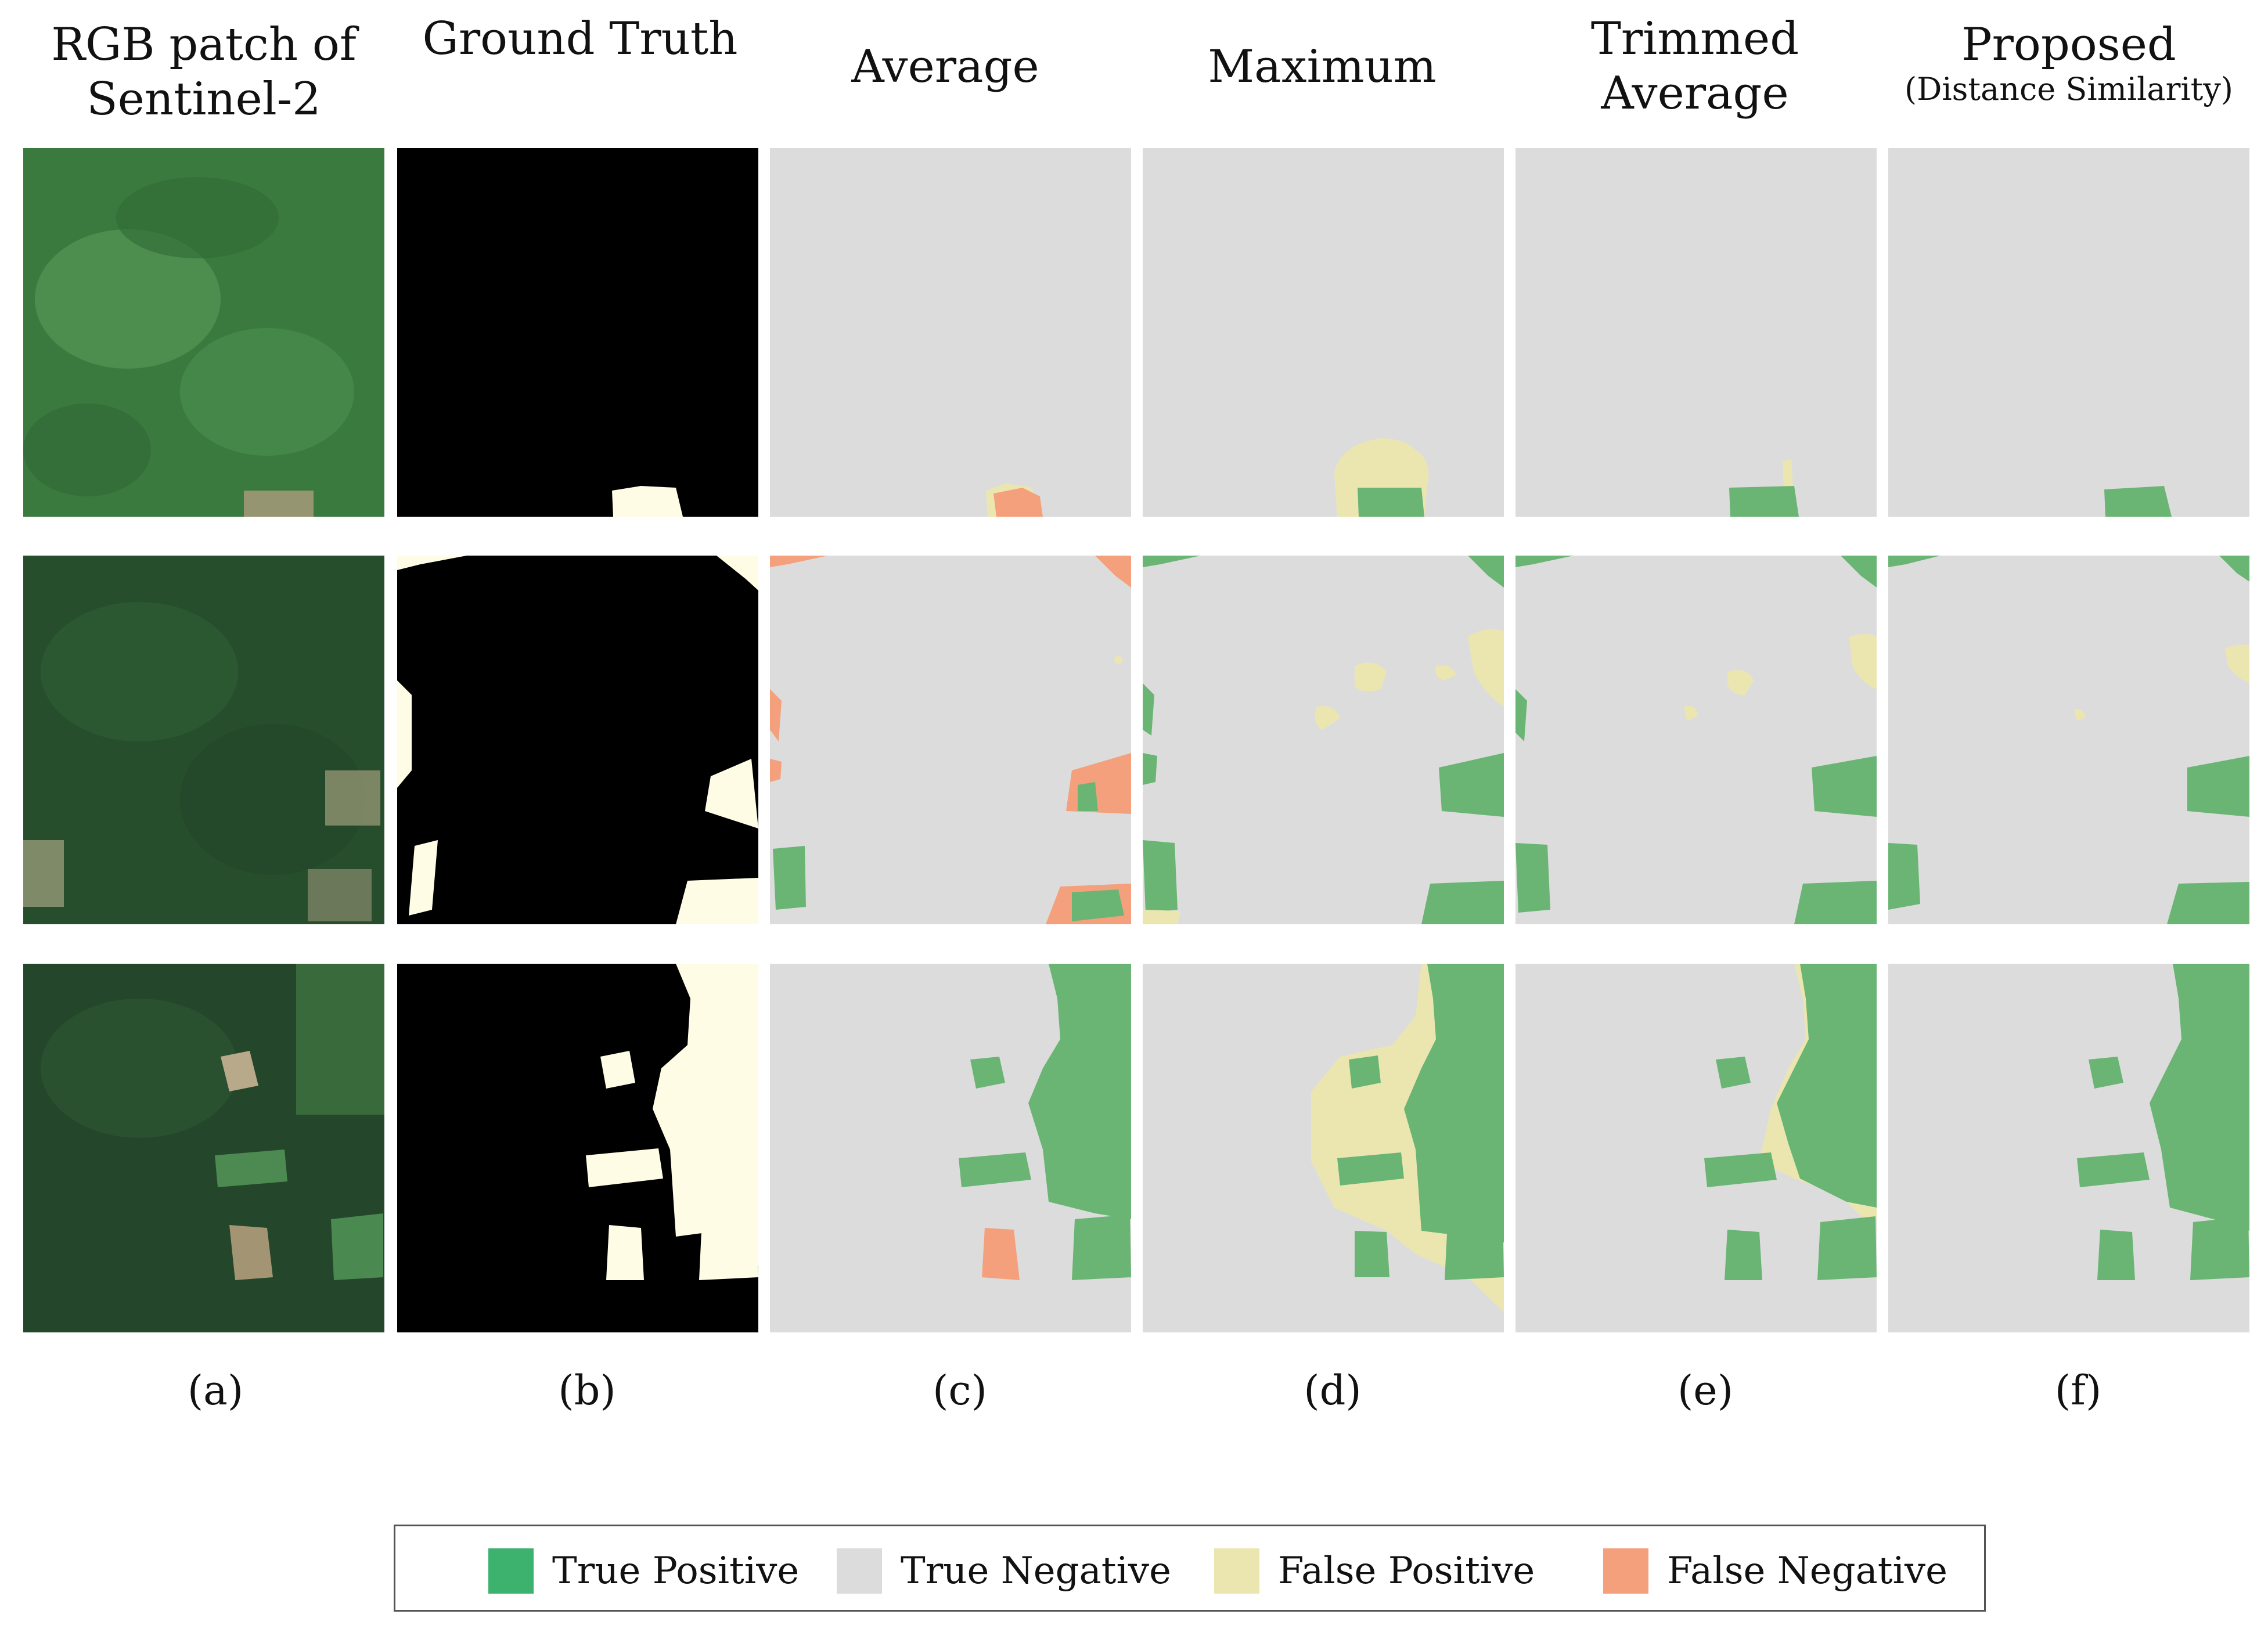 The width and height of the screenshot is (2268, 1625). I want to click on panel-row1-maximum, so click(1324, 332).